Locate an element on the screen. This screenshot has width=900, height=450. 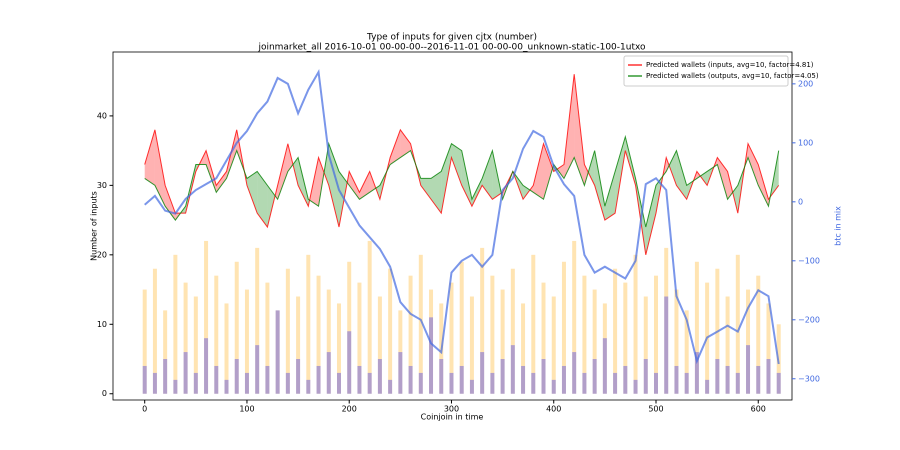
y2-axis-label: btc in mix is located at coordinates (838, 226).